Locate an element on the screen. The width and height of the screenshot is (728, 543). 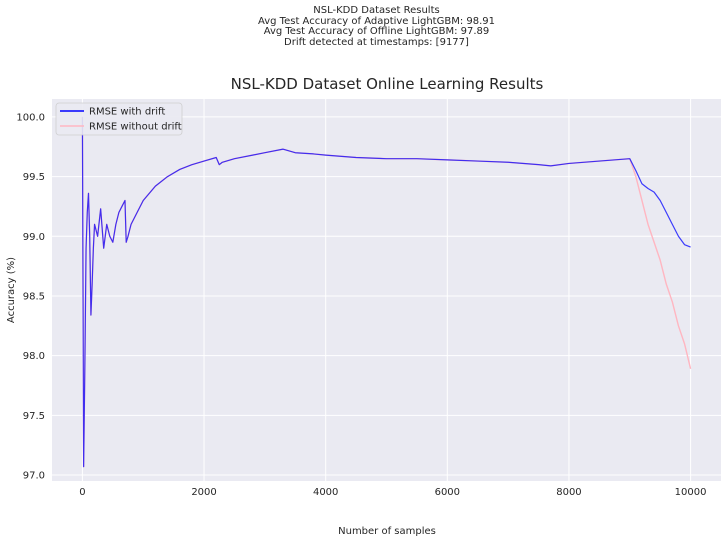
y-tick-label: 98.0 is located at coordinates (34, 356).